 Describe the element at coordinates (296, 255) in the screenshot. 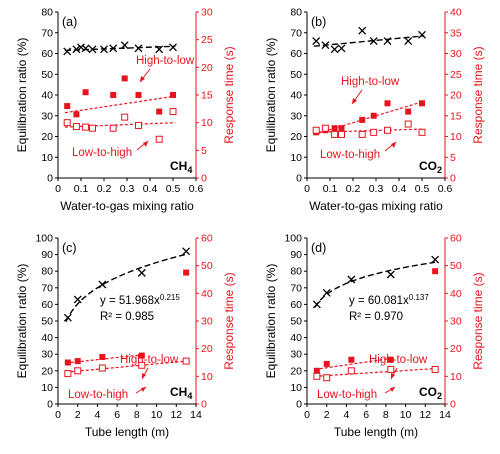

I see `y-left-tick-label: 90` at that location.